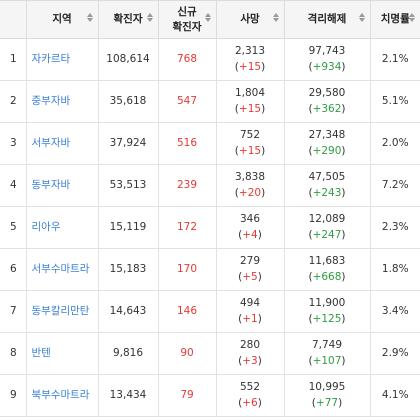 This screenshot has height=420, width=420. I want to click on recovered-cell: 27,348 (+290), so click(327, 143).